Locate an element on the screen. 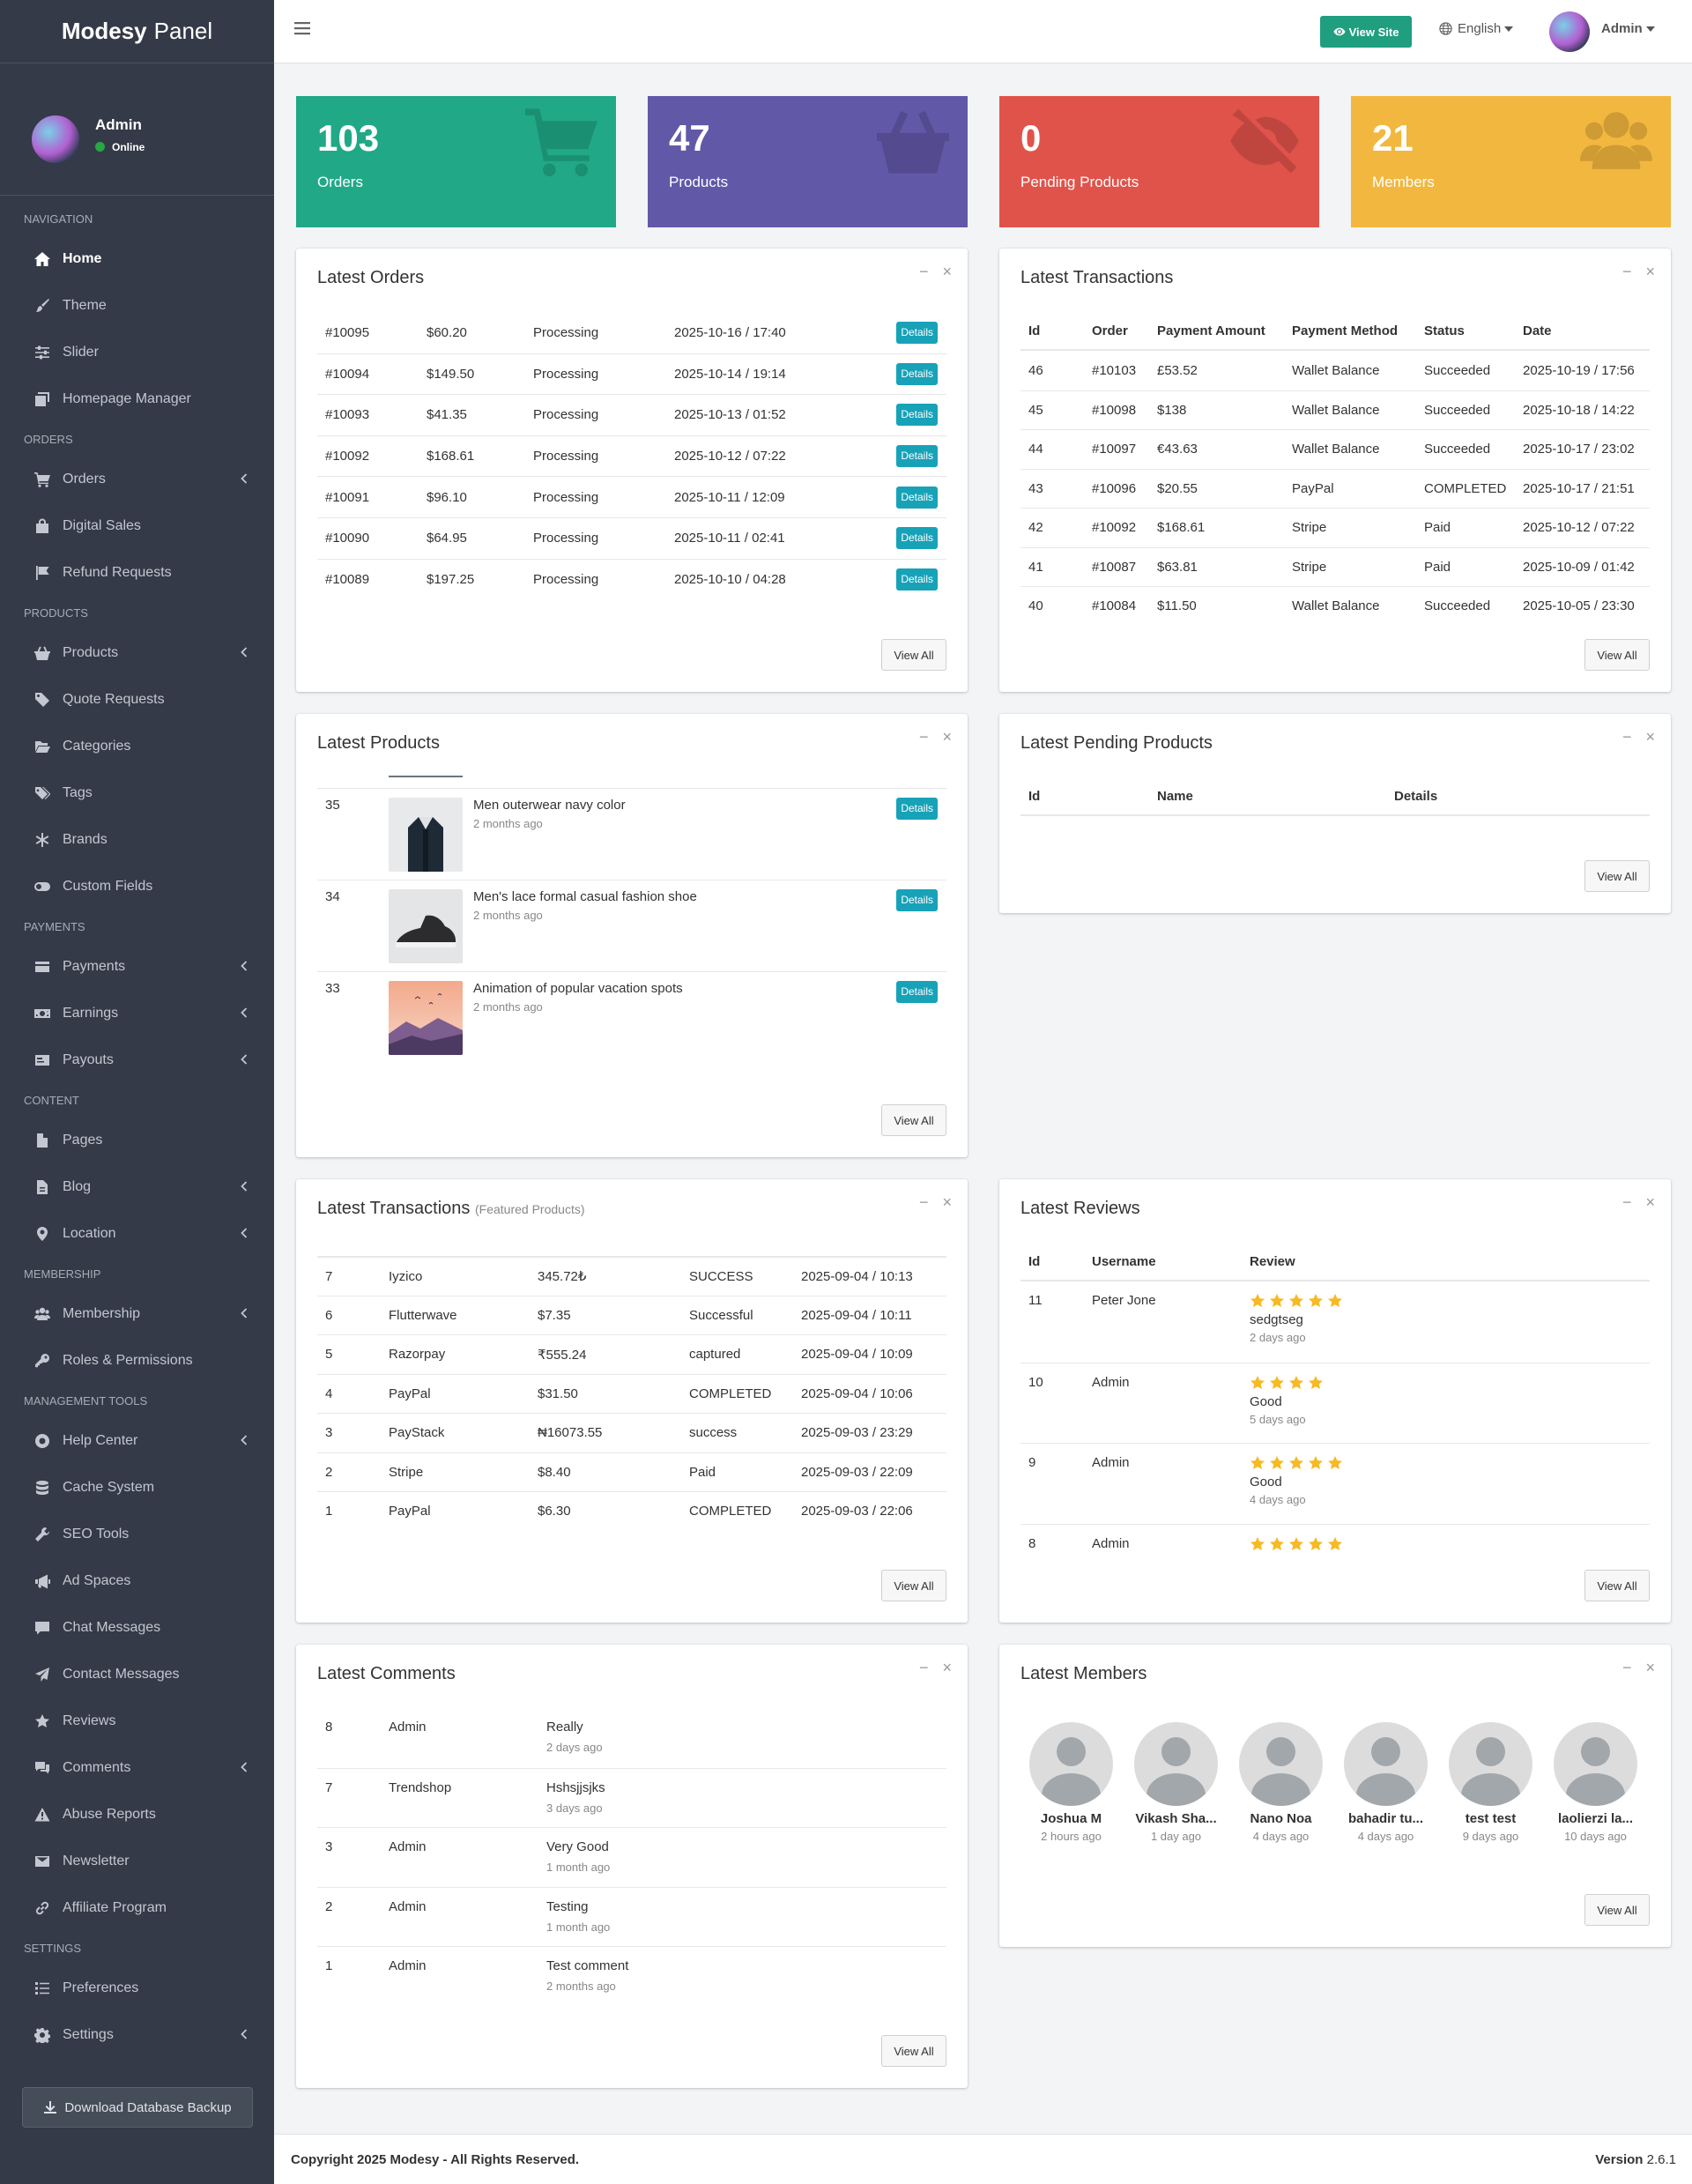  sidebar-item-home: Home is located at coordinates (137, 258).